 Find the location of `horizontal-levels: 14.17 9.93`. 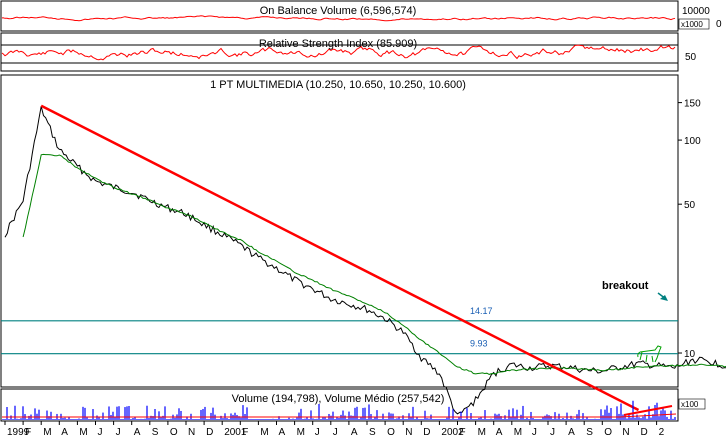

horizontal-levels: 14.17 9.93 is located at coordinates (339, 330).